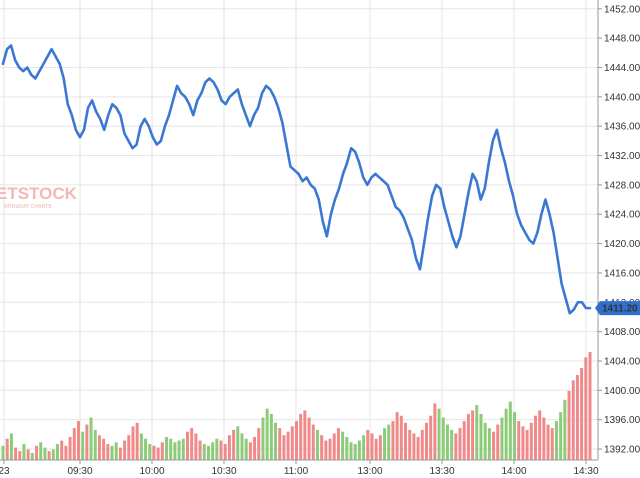 This screenshot has height=478, width=640. I want to click on last-price-badge: 1411.20, so click(617, 308).